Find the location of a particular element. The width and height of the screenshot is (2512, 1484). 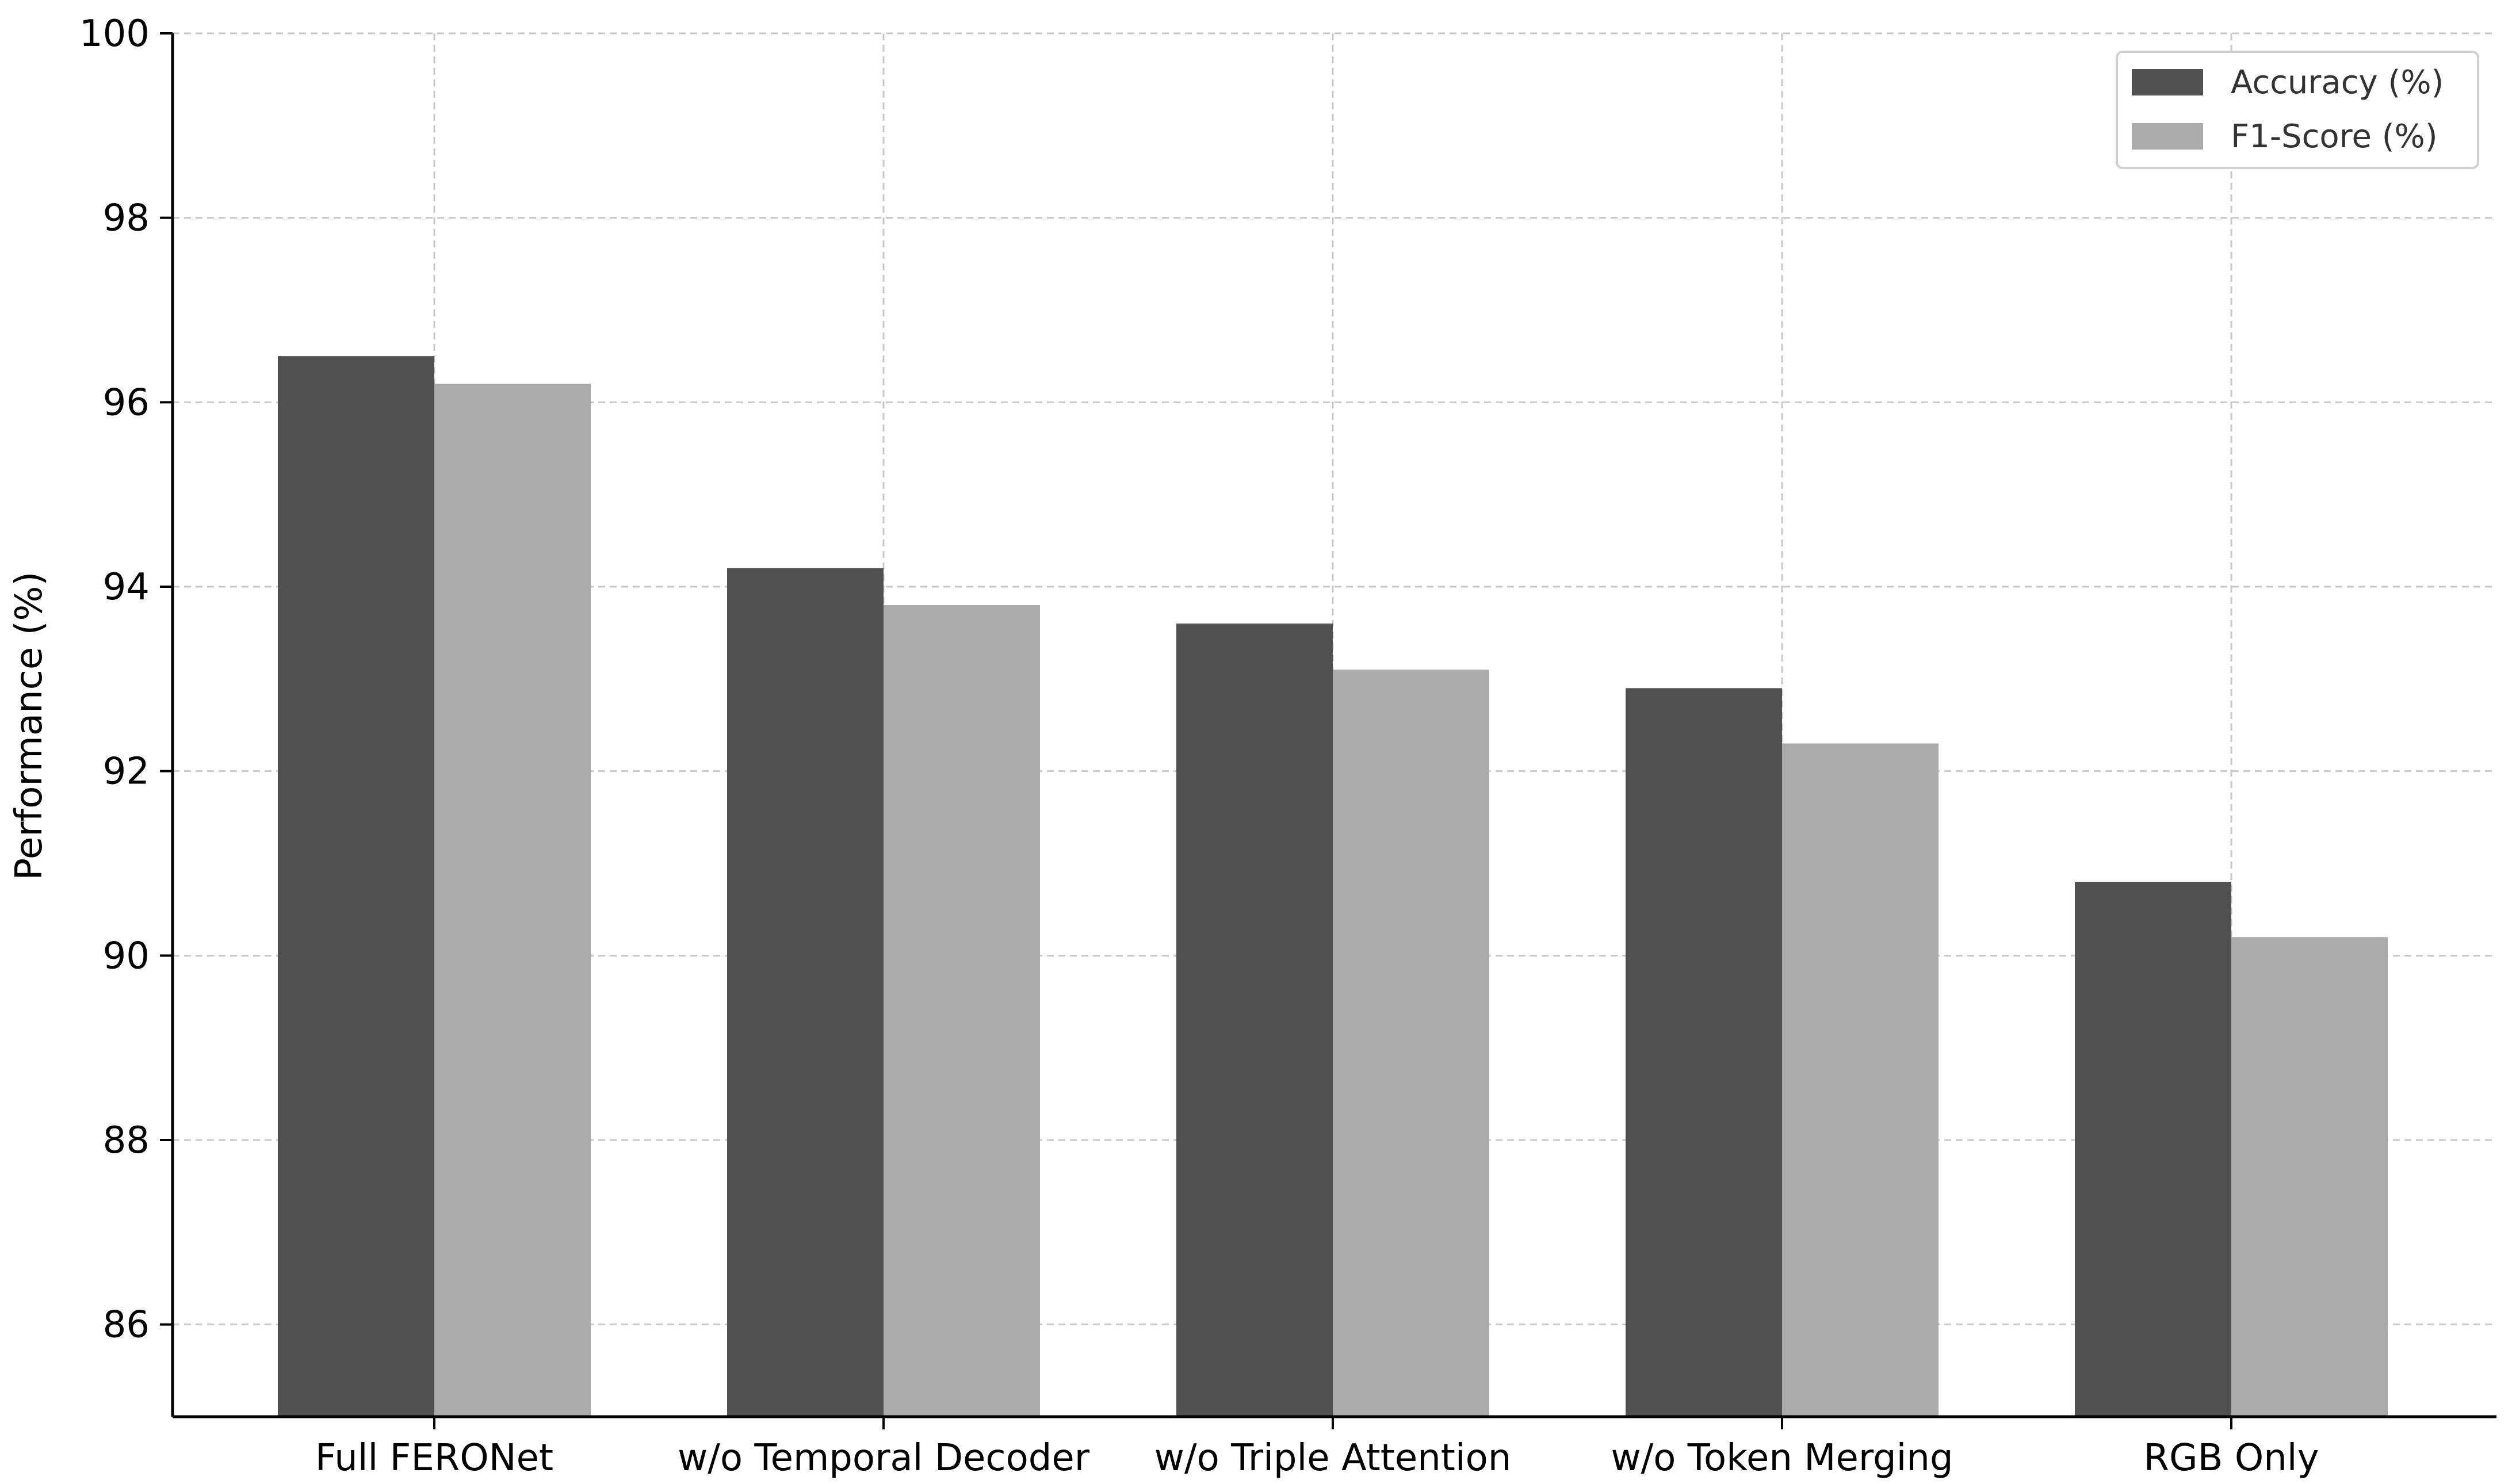

y-tick-label: 90 is located at coordinates (126, 956).